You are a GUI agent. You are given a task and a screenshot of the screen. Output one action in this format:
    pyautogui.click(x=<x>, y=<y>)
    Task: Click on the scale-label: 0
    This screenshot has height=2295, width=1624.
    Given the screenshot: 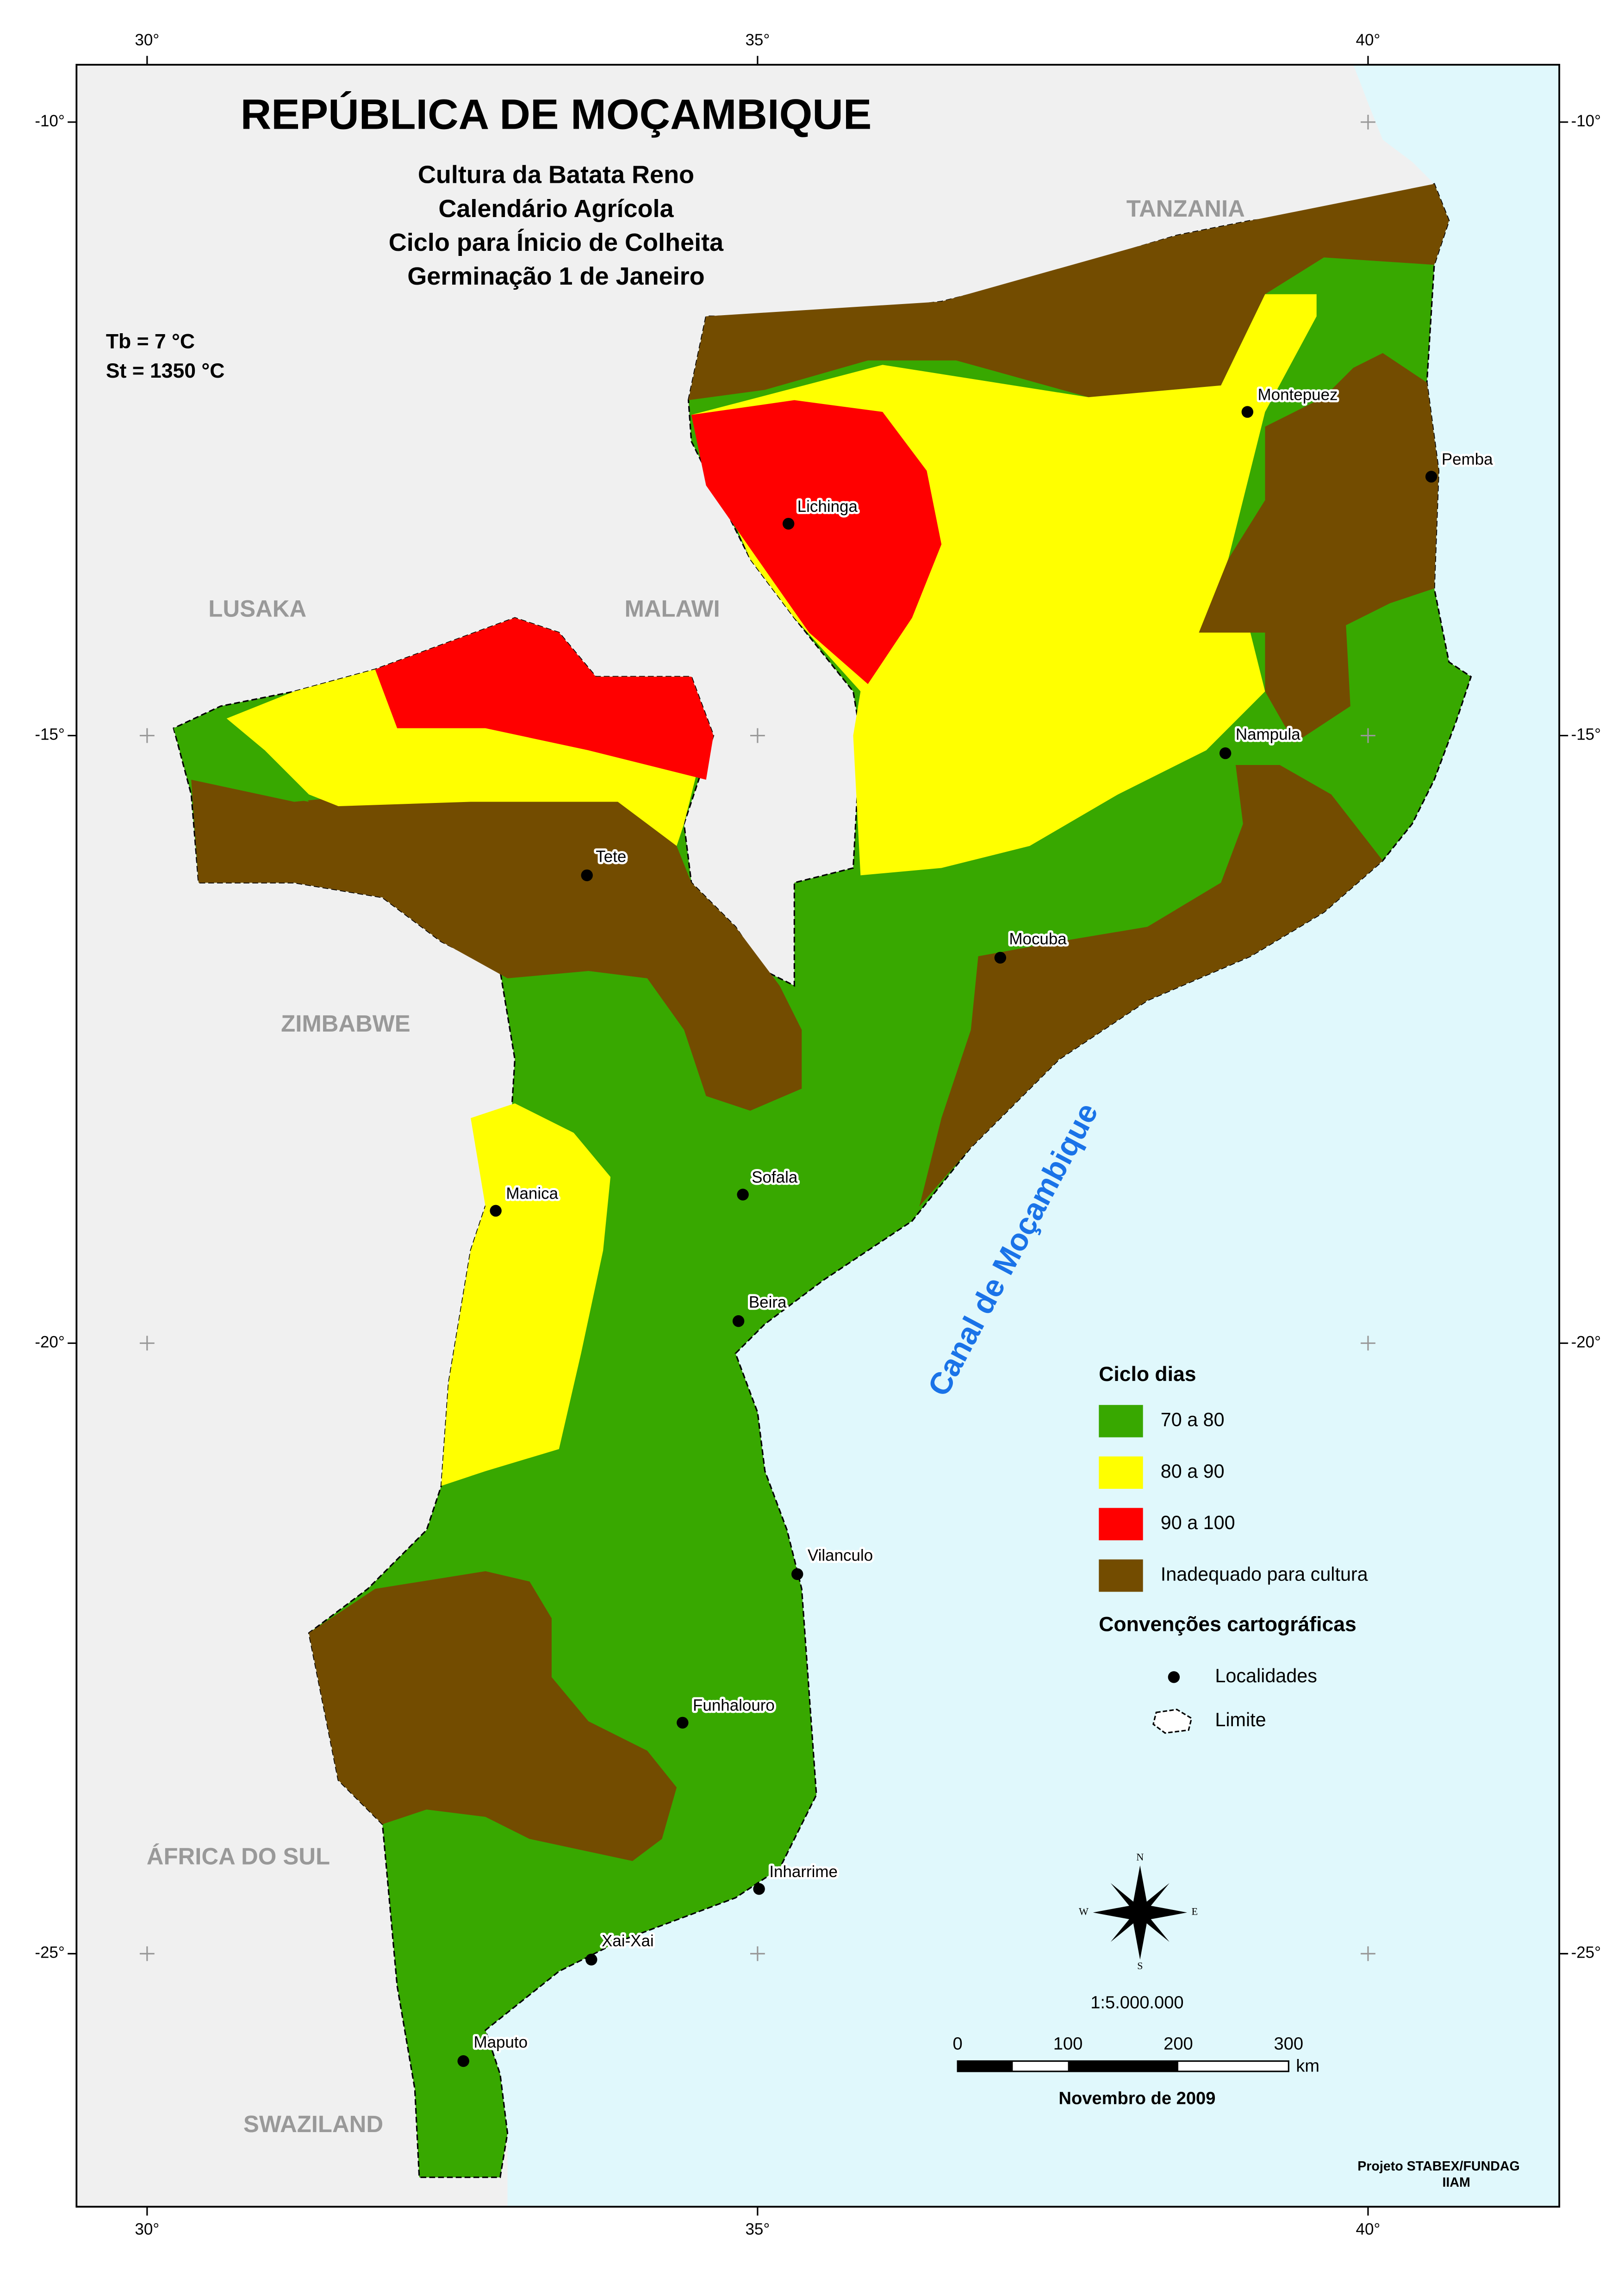 What is the action you would take?
    pyautogui.click(x=958, y=2044)
    